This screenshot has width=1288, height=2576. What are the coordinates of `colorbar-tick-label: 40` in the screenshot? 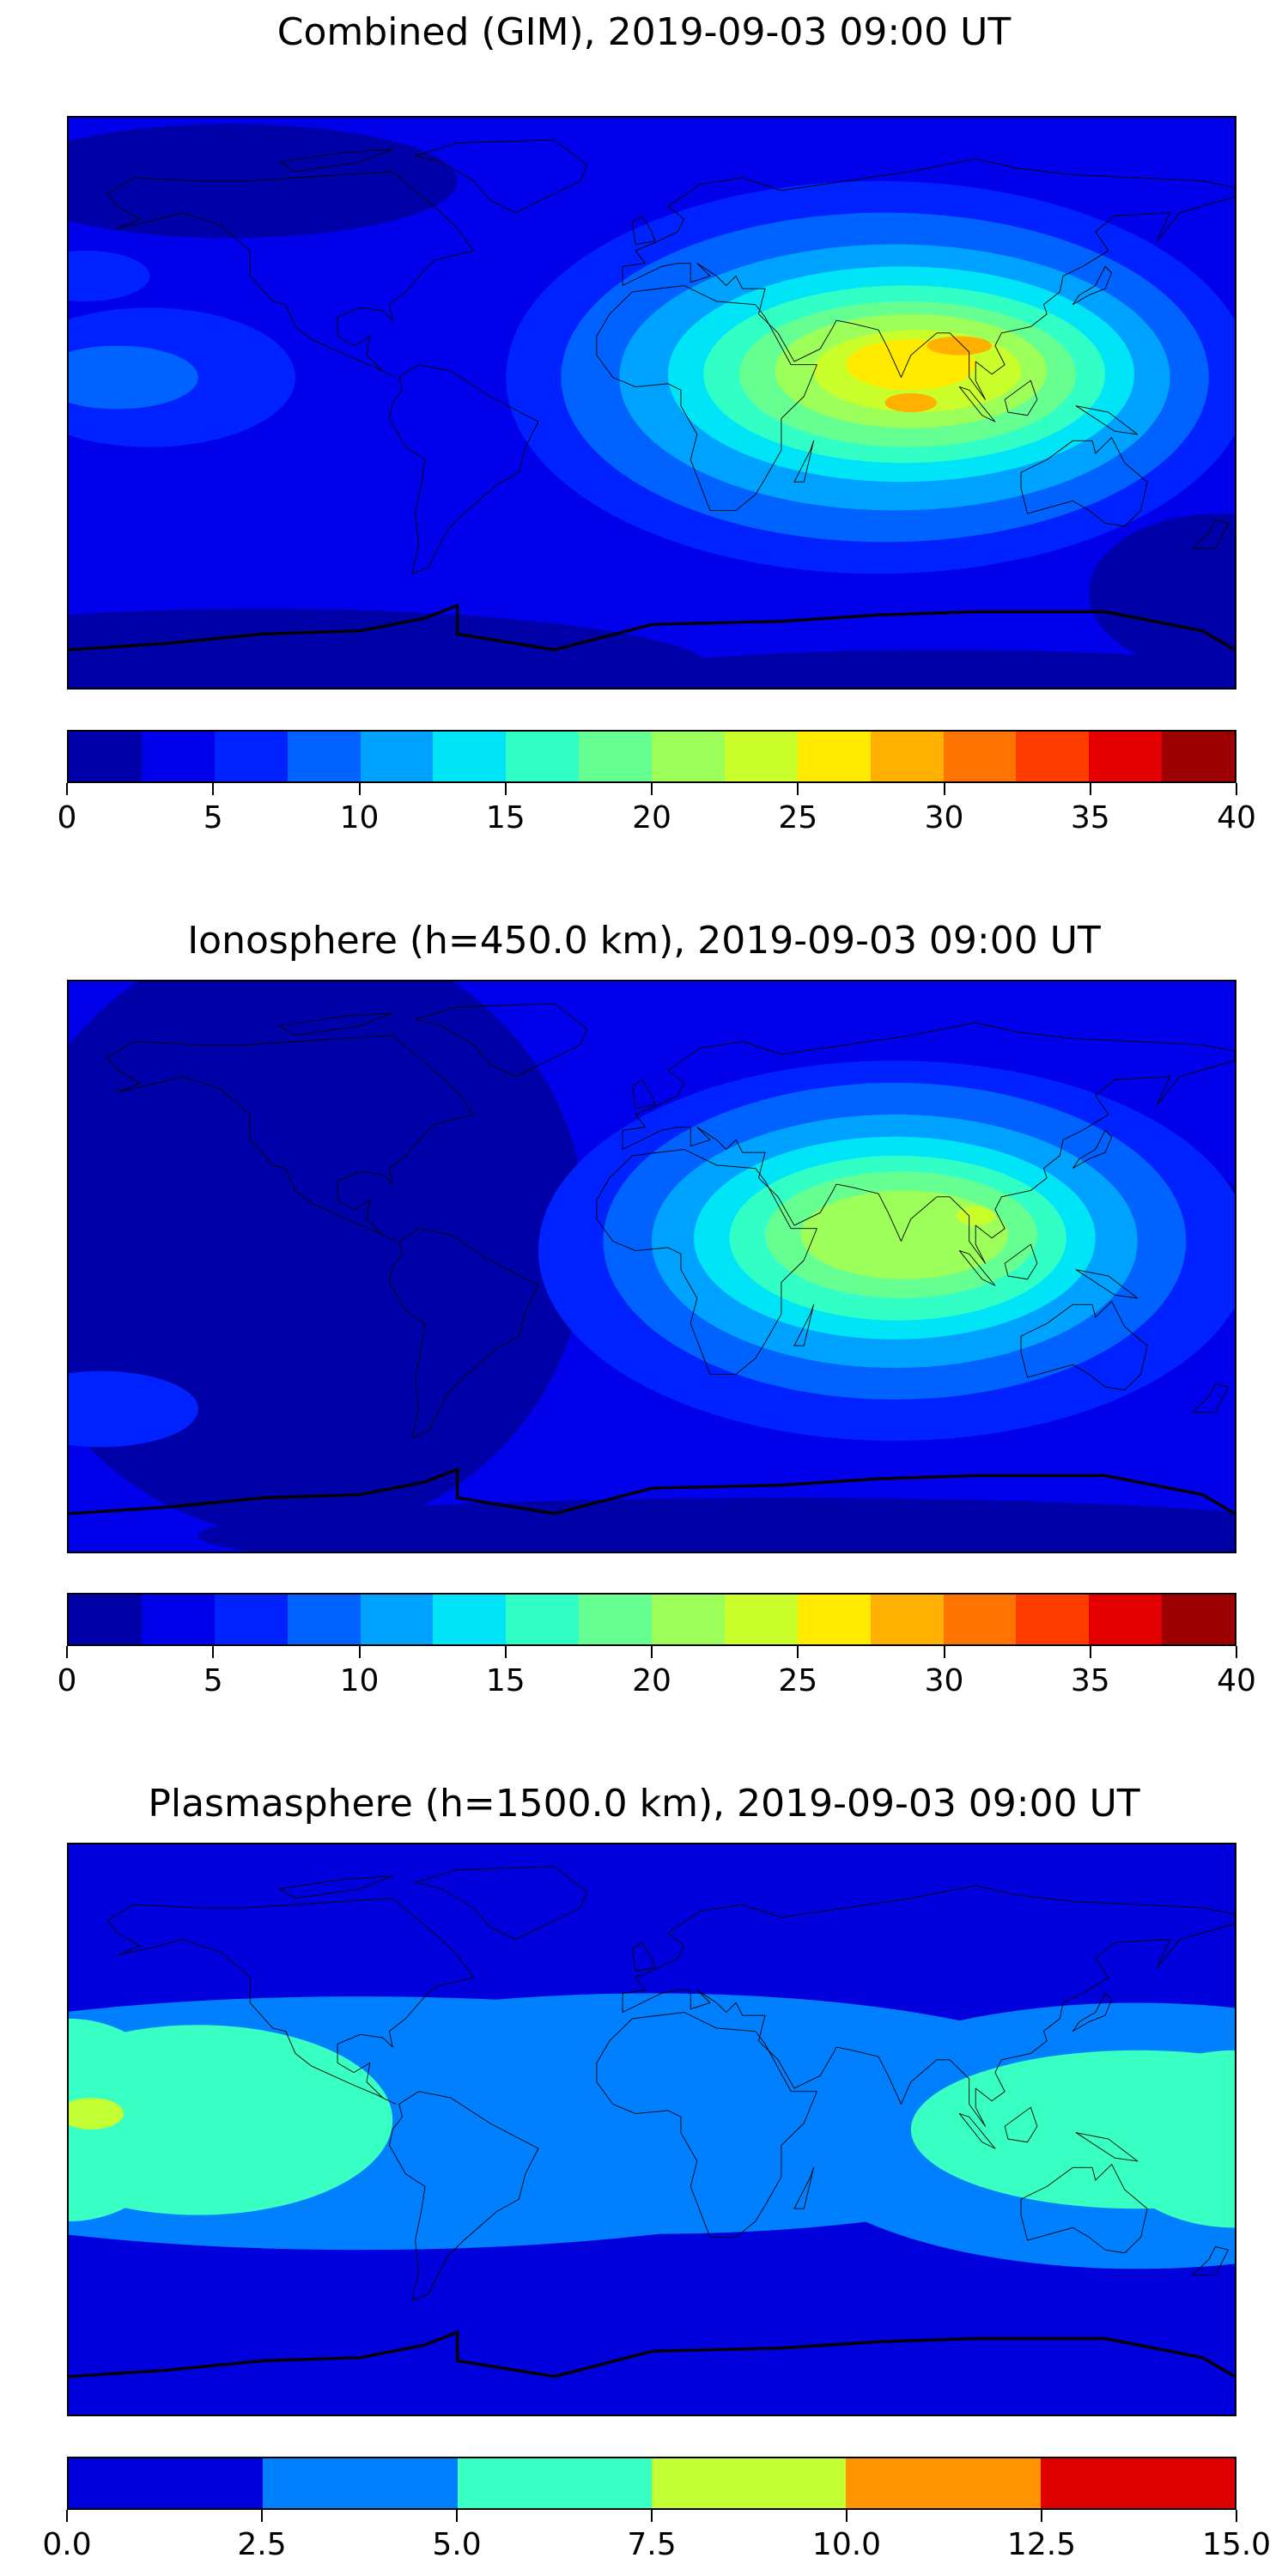 It's located at (1236, 817).